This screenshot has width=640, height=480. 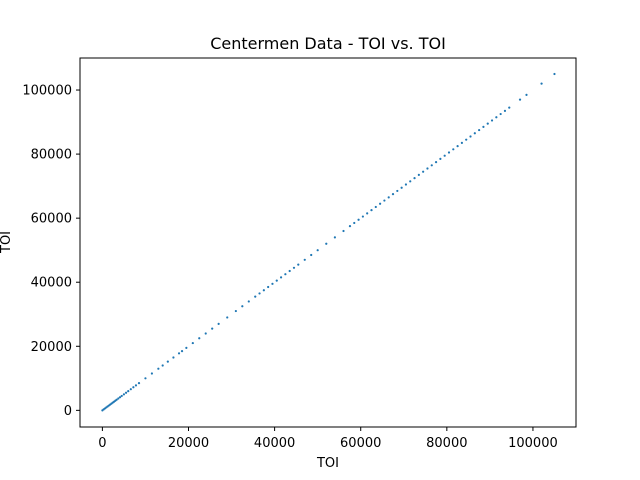 I want to click on y-axis-ticks: 0 20000 40000 60000 80000 100000, so click(x=51, y=251).